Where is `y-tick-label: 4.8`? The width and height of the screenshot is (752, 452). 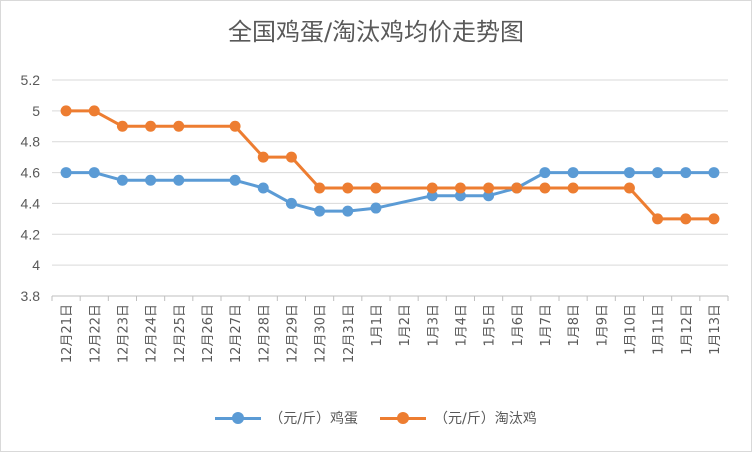 y-tick-label: 4.8 is located at coordinates (31, 142).